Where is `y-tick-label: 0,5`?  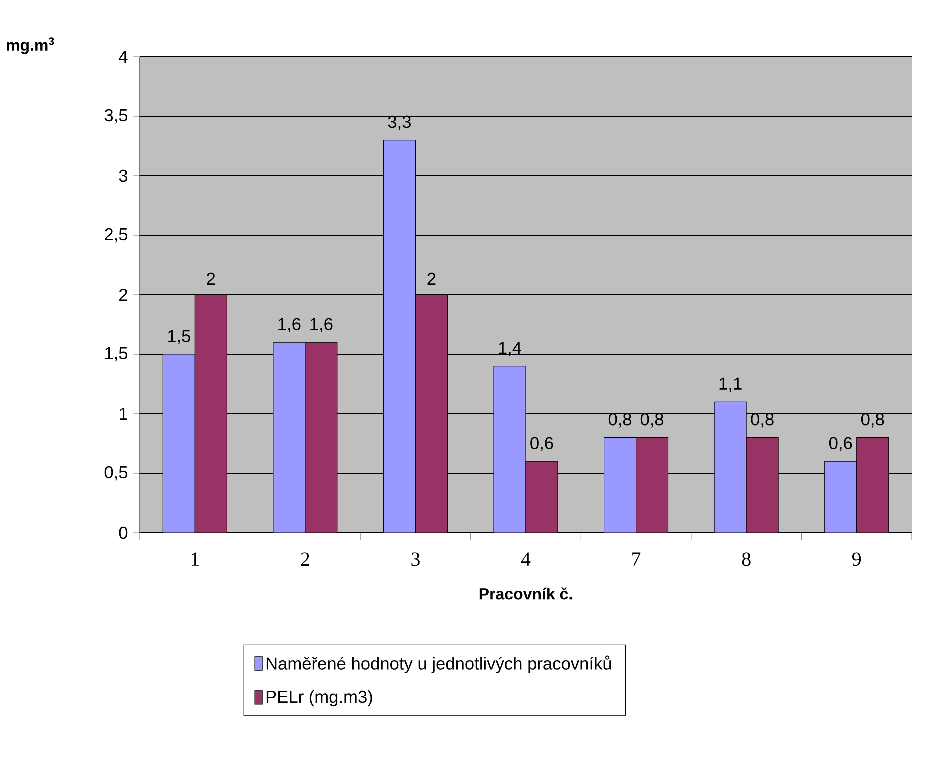 y-tick-label: 0,5 is located at coordinates (116, 473).